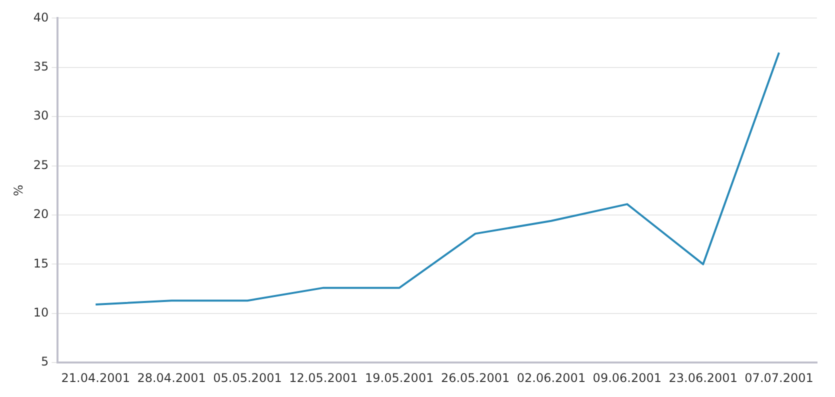 The height and width of the screenshot is (397, 835). Describe the element at coordinates (703, 377) in the screenshot. I see `x-tick-label: 23.06.2001` at that location.